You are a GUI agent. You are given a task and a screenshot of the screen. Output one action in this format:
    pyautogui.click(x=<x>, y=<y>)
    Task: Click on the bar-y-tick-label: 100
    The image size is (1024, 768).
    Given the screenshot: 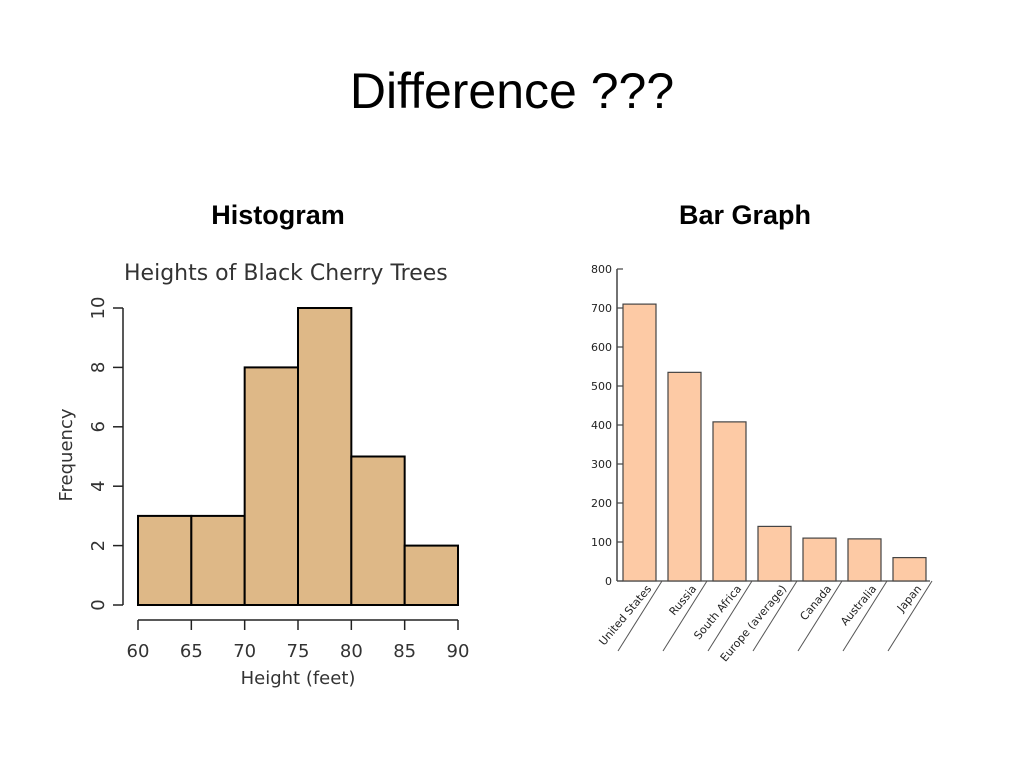 What is the action you would take?
    pyautogui.click(x=601, y=542)
    